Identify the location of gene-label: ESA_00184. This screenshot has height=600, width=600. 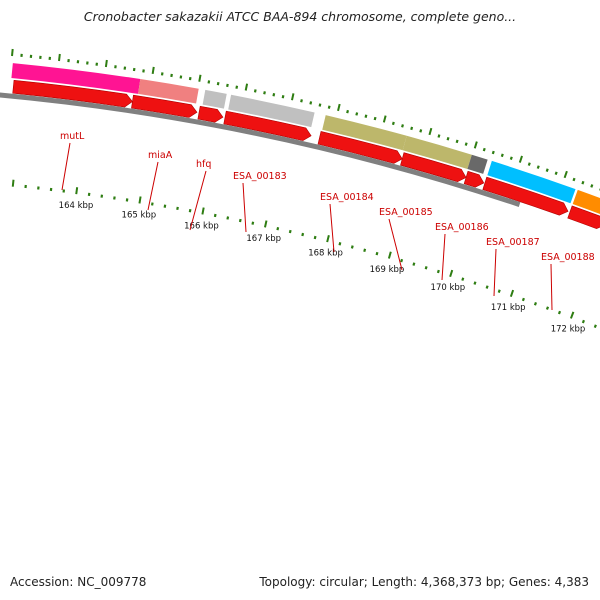
(347, 197).